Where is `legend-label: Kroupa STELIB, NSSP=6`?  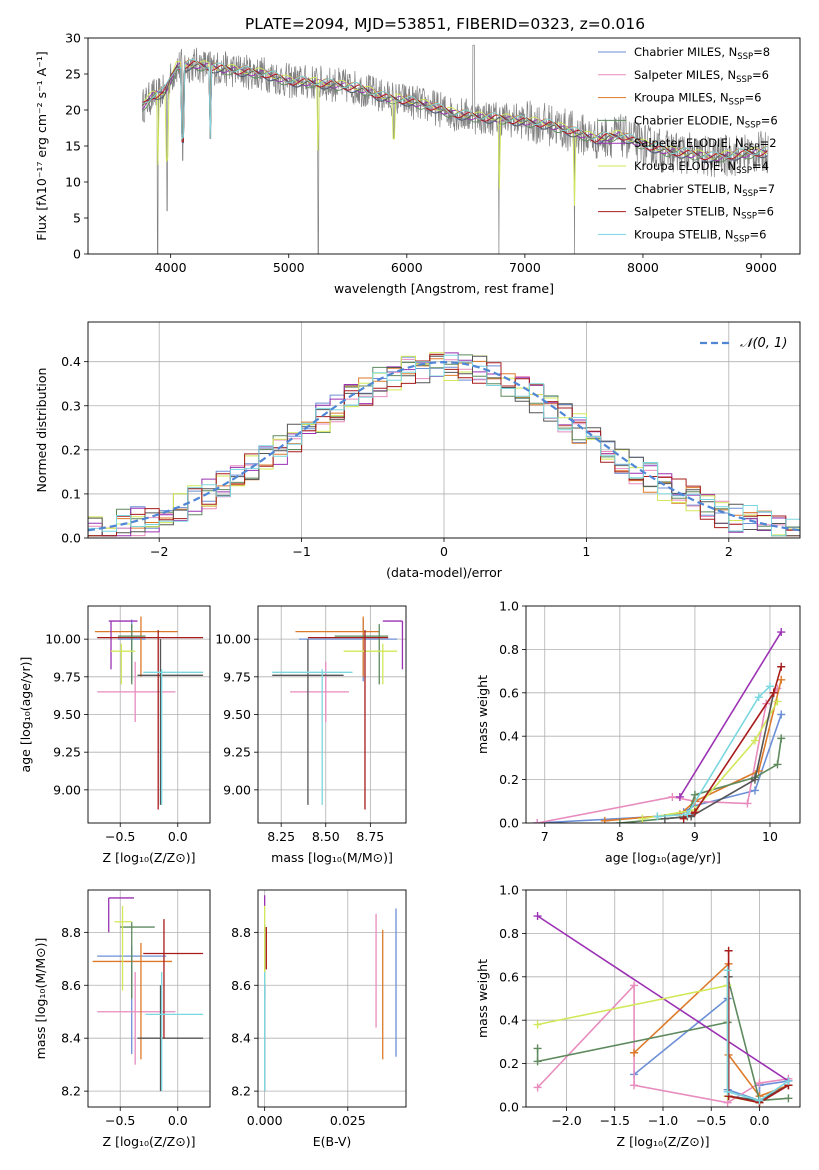
legend-label: Kroupa STELIB, NSSP=6 is located at coordinates (700, 235).